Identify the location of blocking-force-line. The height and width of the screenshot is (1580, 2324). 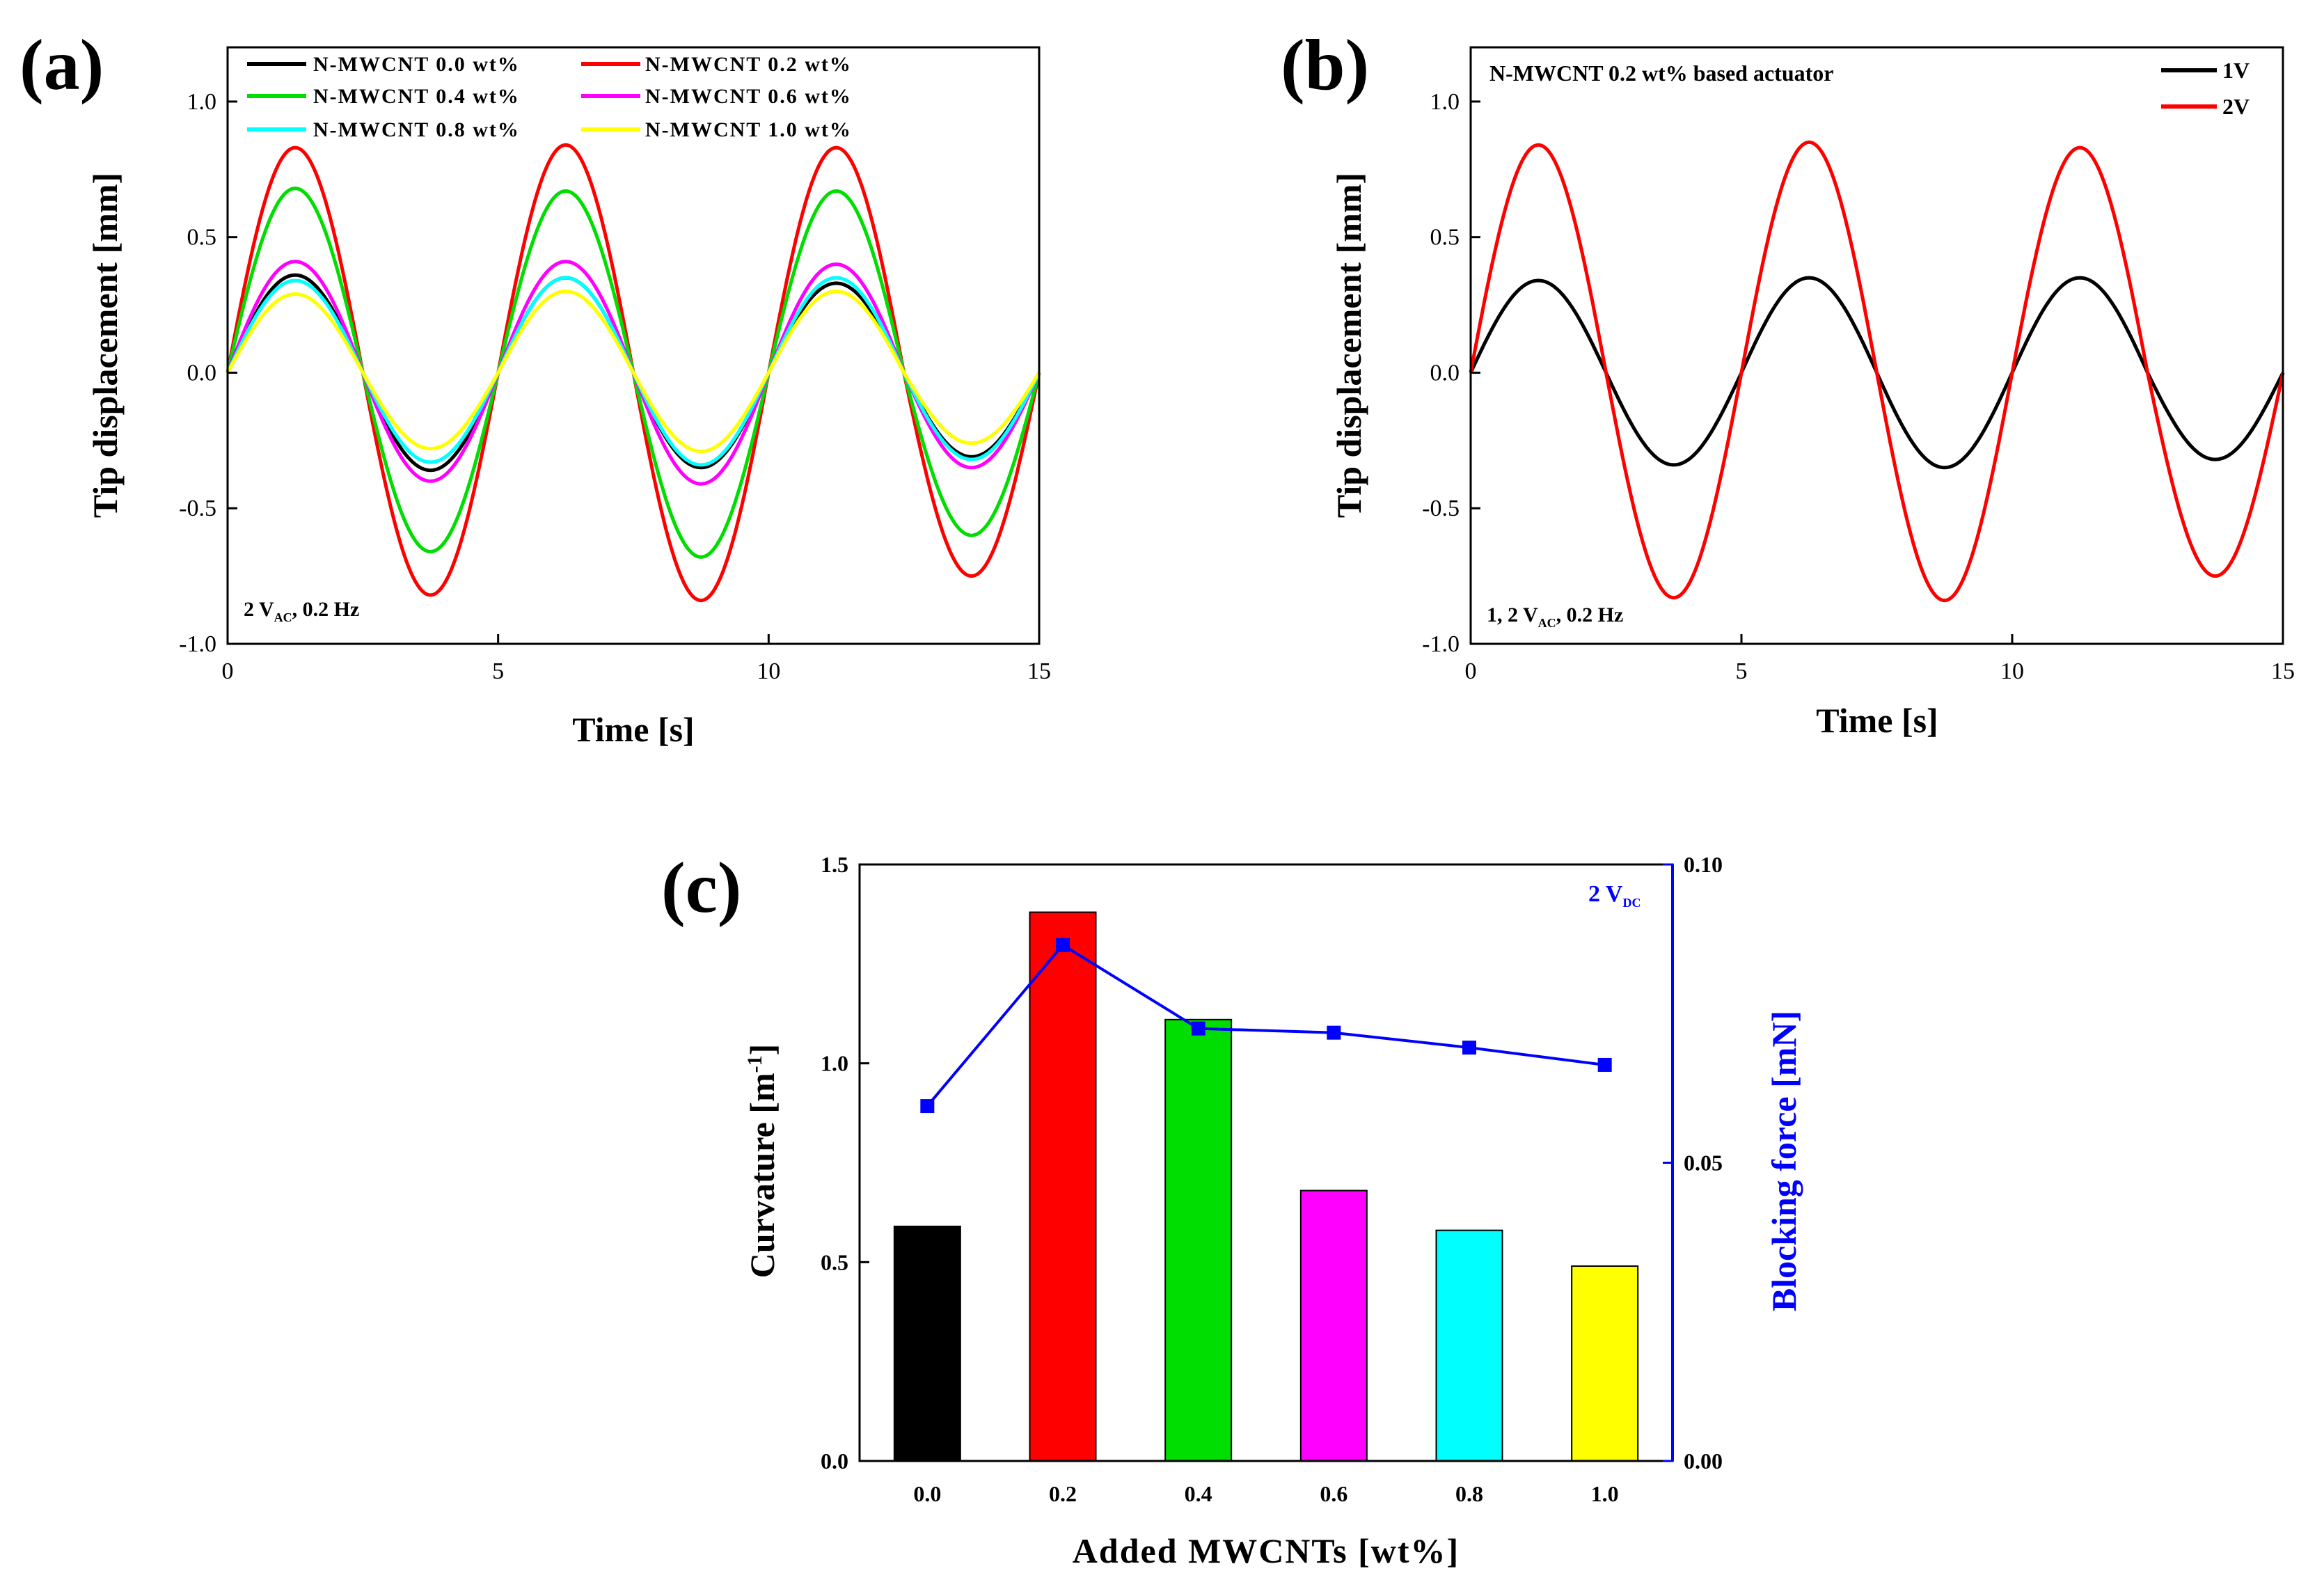
(1265, 1025).